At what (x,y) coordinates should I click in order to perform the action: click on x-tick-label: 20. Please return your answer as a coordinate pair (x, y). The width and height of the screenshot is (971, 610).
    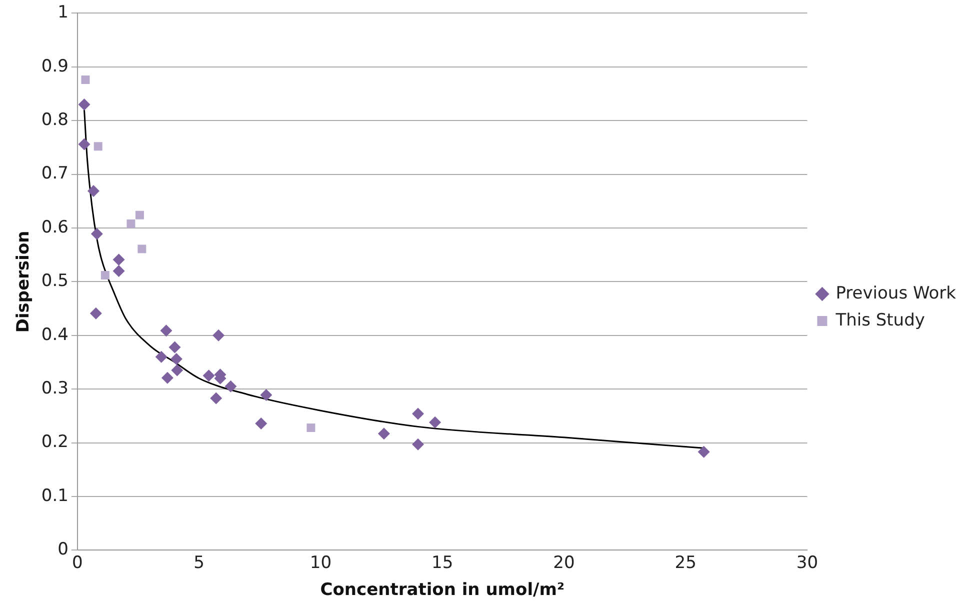
    Looking at the image, I should click on (564, 562).